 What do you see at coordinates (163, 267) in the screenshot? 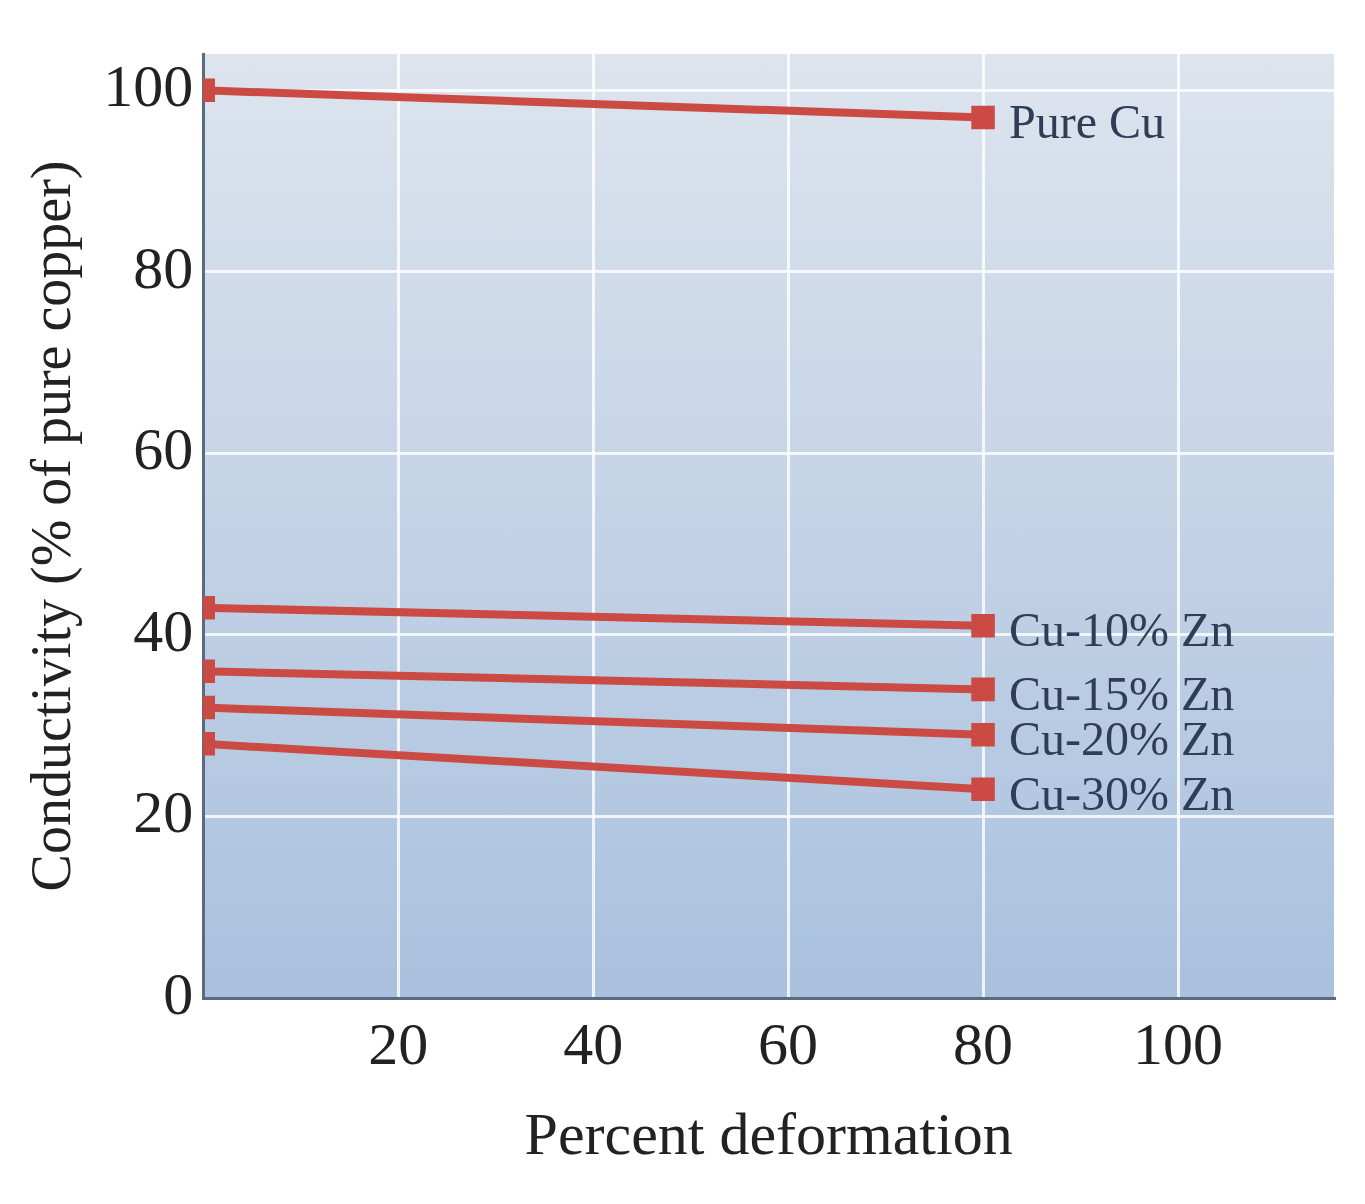
I see `y-tick-label: 80` at bounding box center [163, 267].